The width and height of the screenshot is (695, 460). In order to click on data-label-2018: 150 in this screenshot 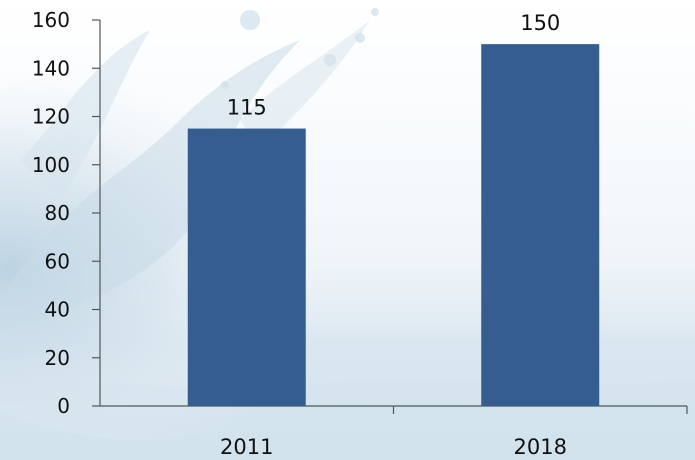, I will do `click(540, 23)`.